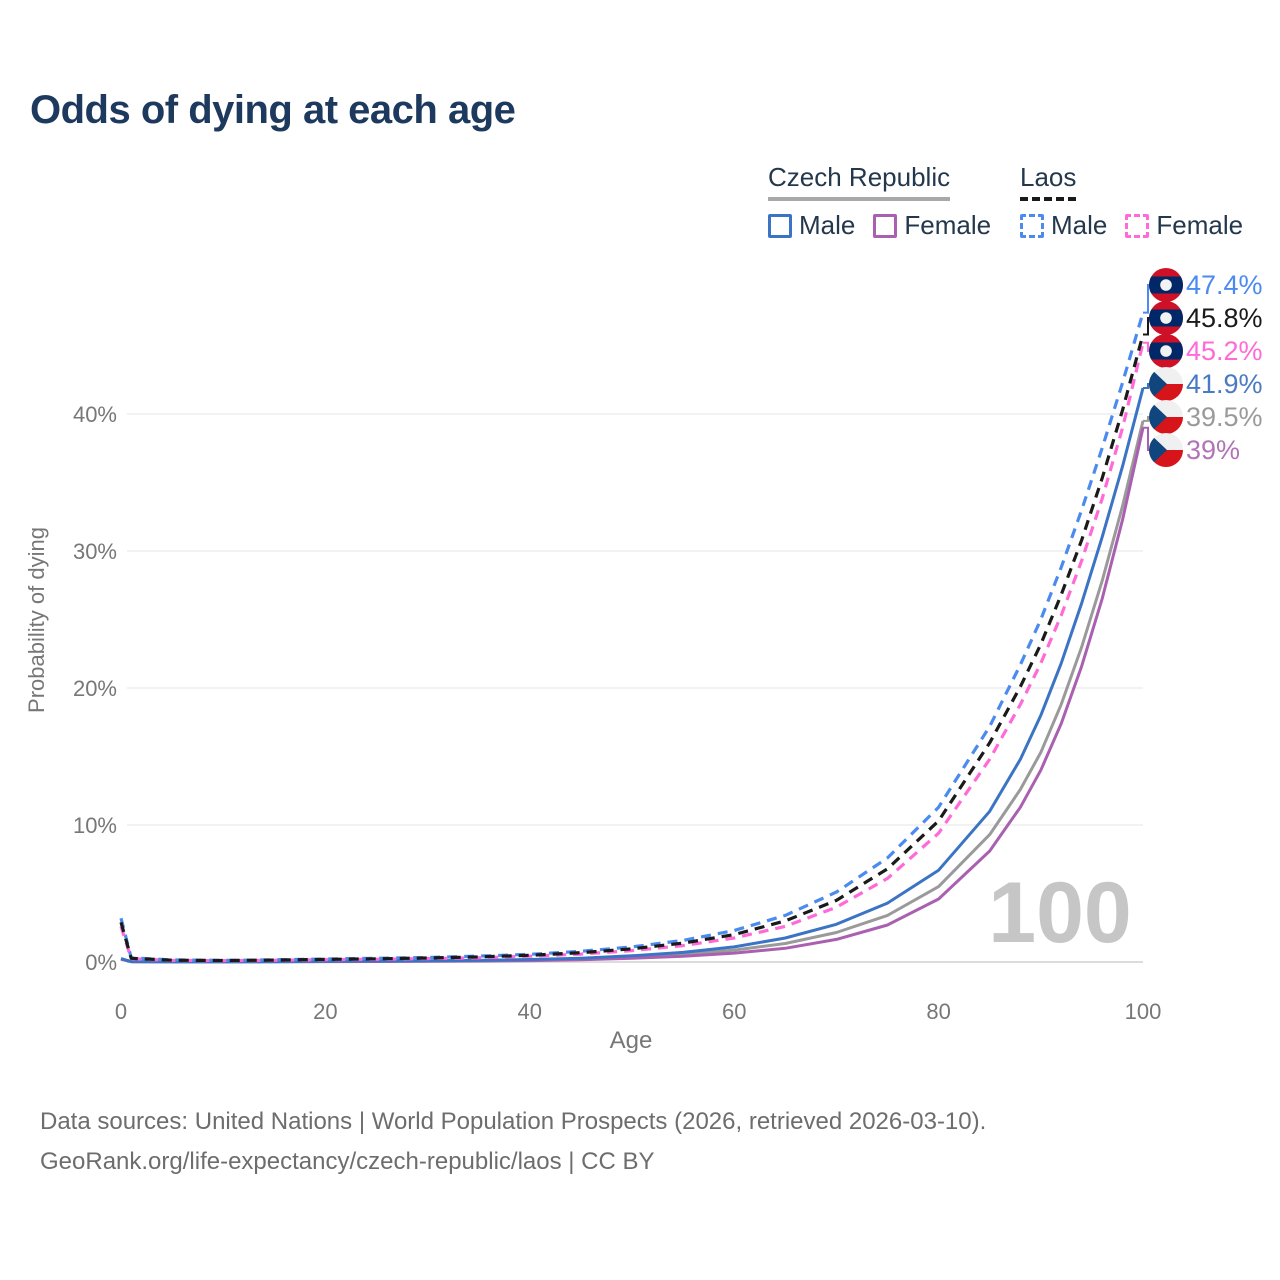  I want to click on legend-country-laos: Laos, so click(1048, 181).